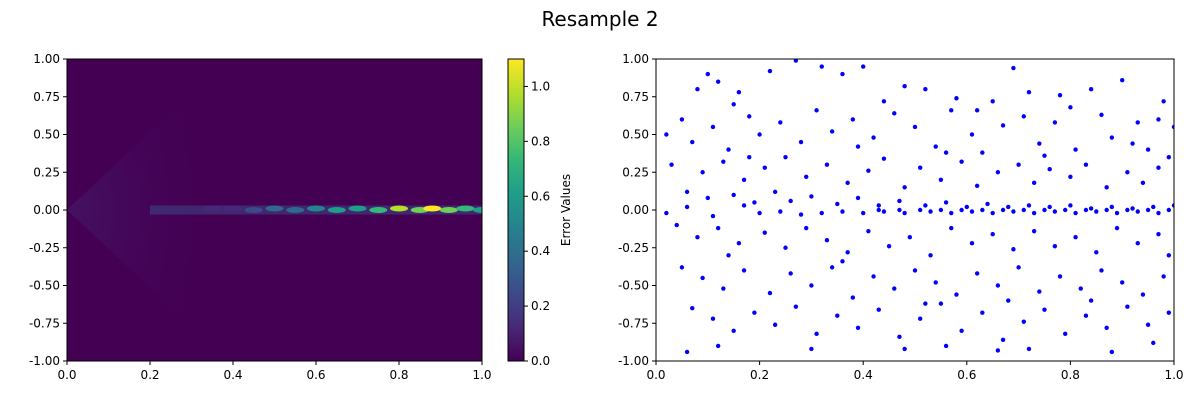 This screenshot has height=400, width=1200. What do you see at coordinates (481, 375) in the screenshot?
I see `heatmap-x-tick-label: 1.0` at bounding box center [481, 375].